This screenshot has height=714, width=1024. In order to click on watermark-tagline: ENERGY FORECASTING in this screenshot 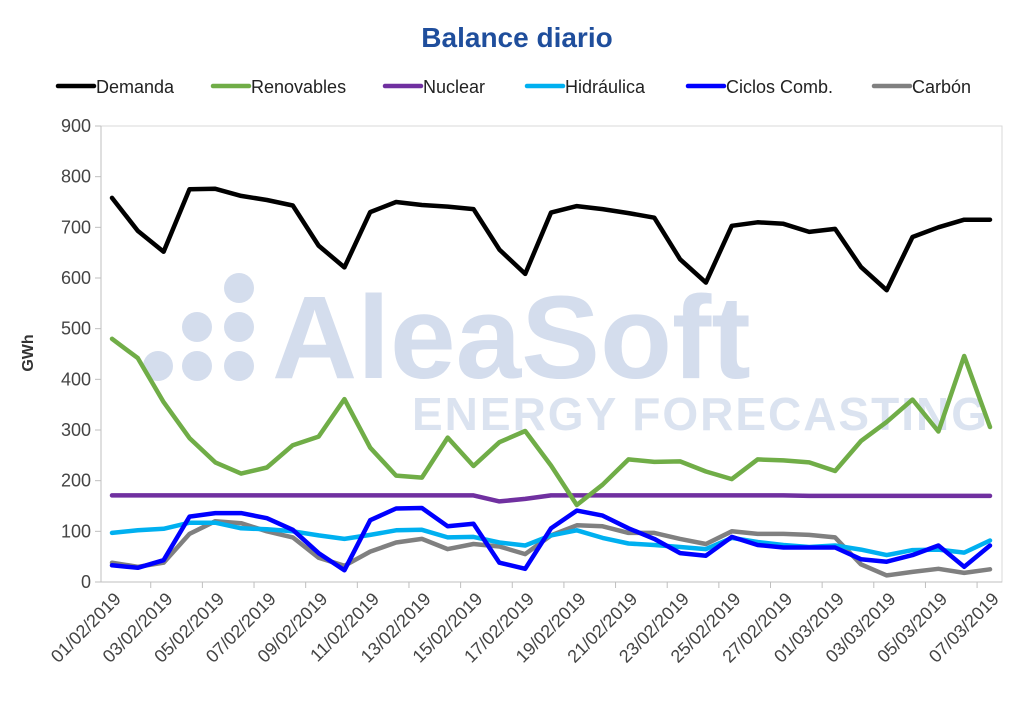, I will do `click(700, 414)`.